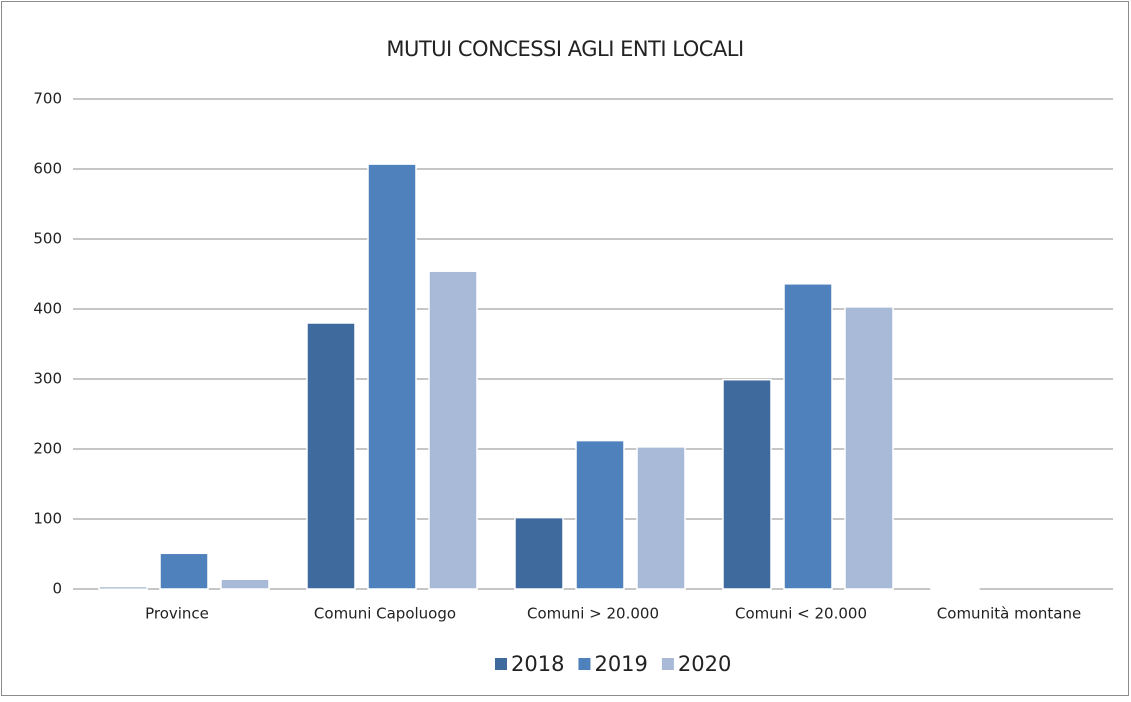 The height and width of the screenshot is (702, 1131). I want to click on legend-label: 2020, so click(704, 664).